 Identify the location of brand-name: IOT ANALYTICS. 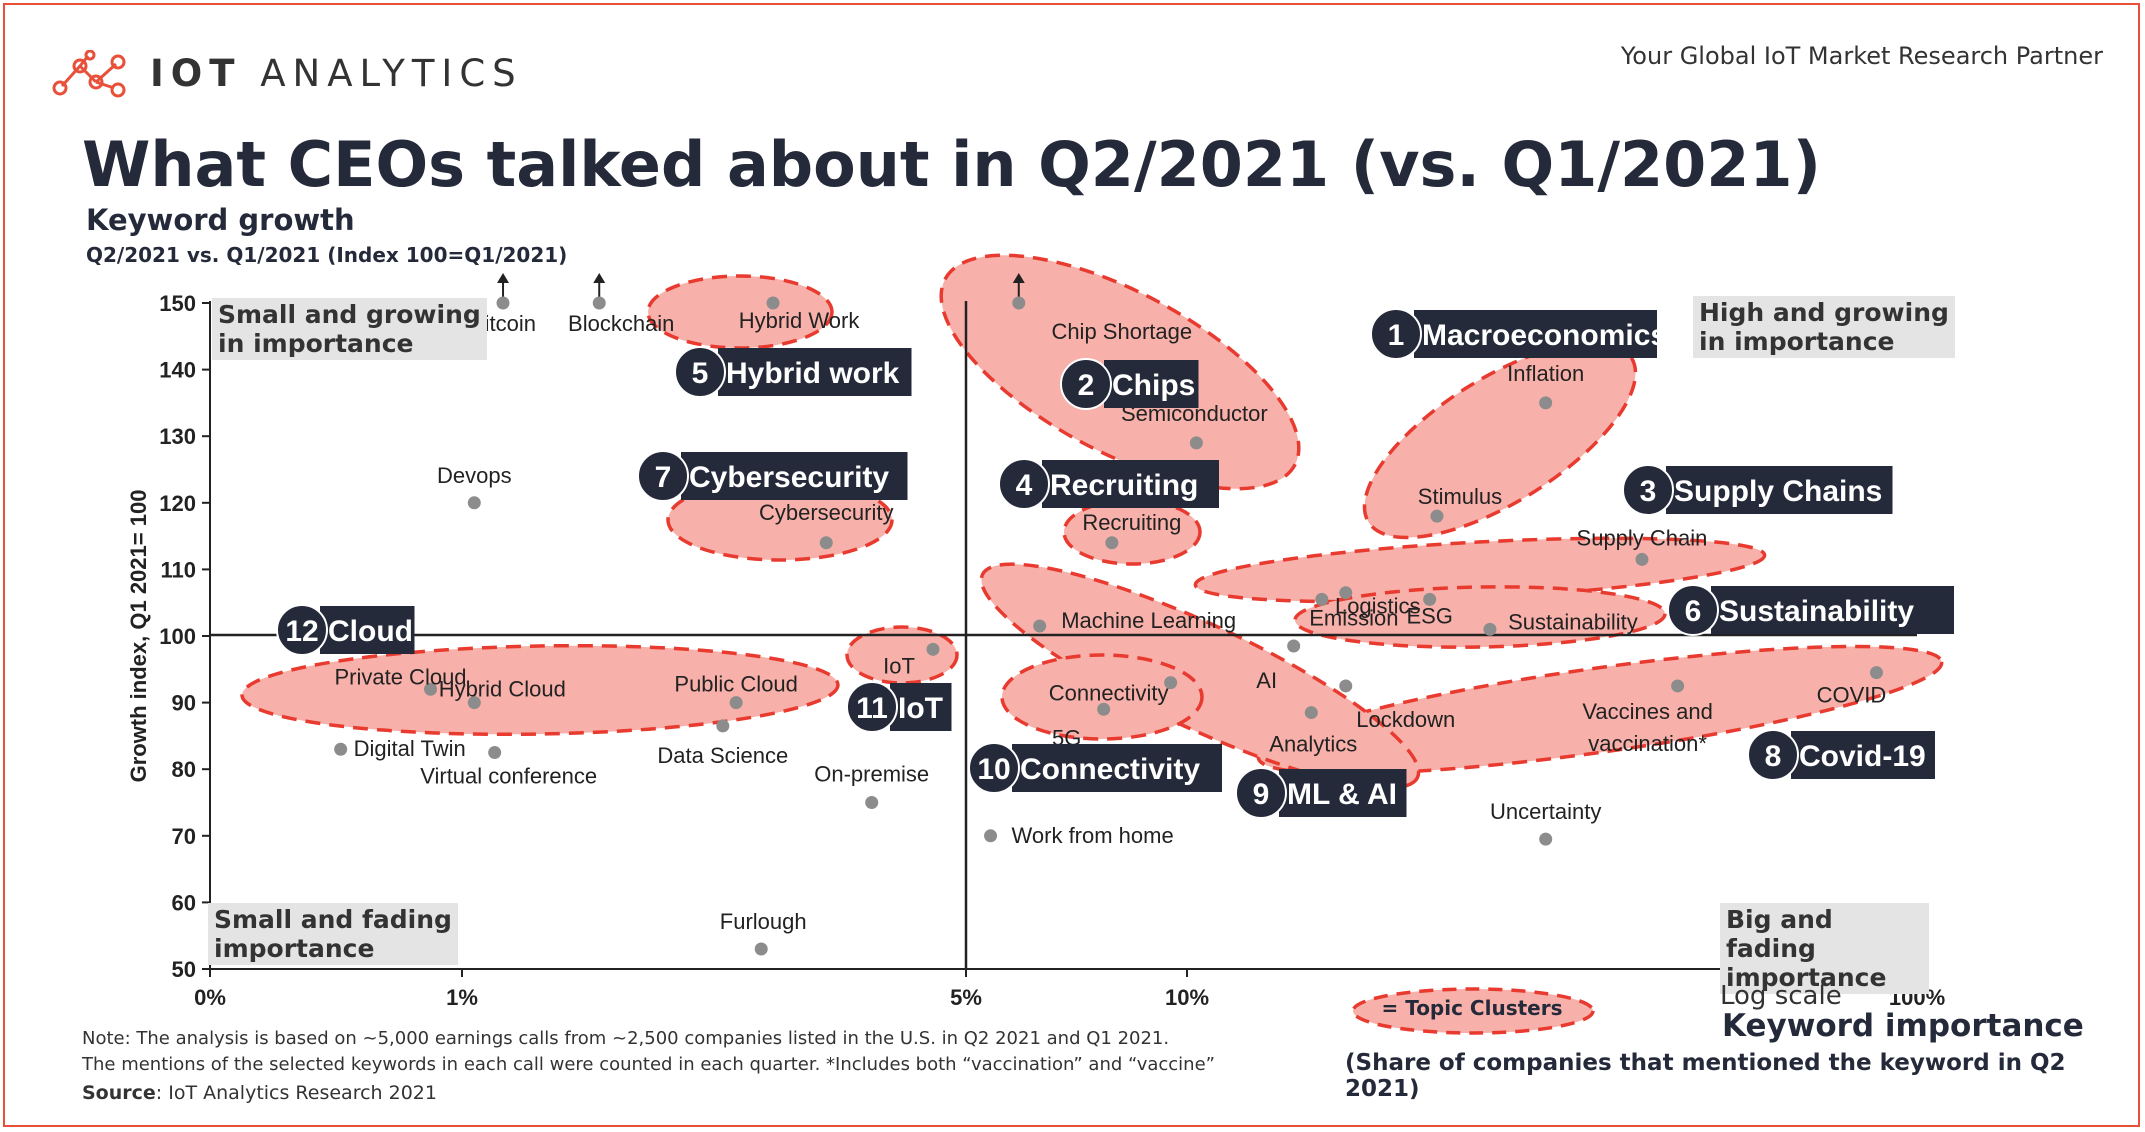
(336, 73).